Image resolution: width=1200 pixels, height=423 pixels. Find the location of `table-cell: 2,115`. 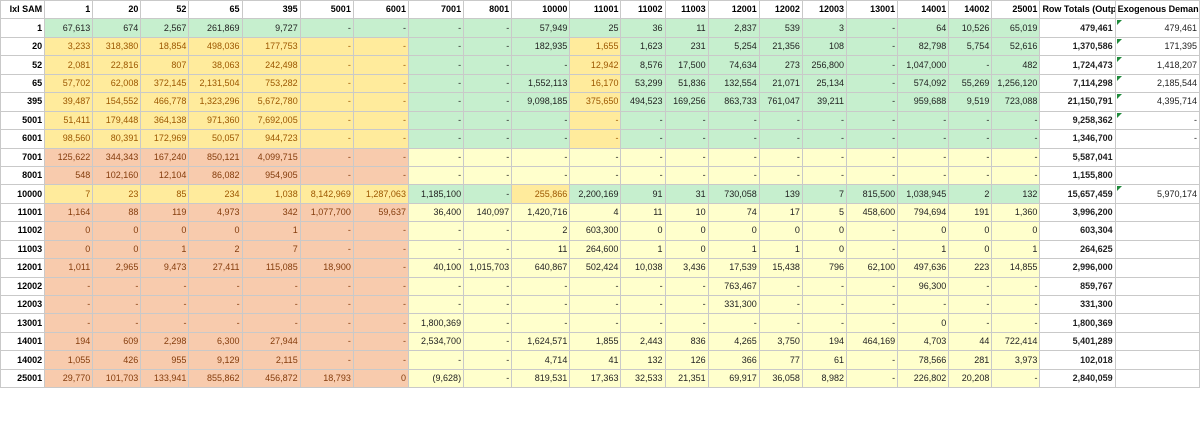

table-cell: 2,115 is located at coordinates (271, 360).